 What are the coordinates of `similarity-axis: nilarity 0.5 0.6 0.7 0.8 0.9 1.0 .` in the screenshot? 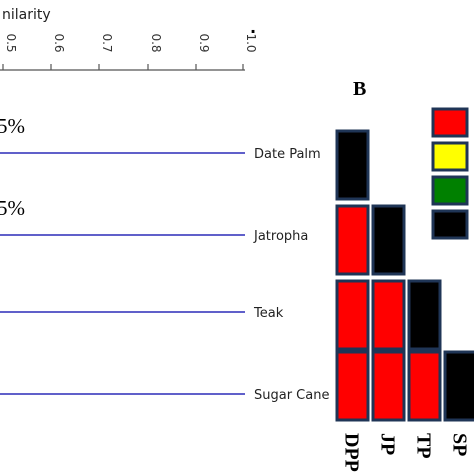 It's located at (129, 39).